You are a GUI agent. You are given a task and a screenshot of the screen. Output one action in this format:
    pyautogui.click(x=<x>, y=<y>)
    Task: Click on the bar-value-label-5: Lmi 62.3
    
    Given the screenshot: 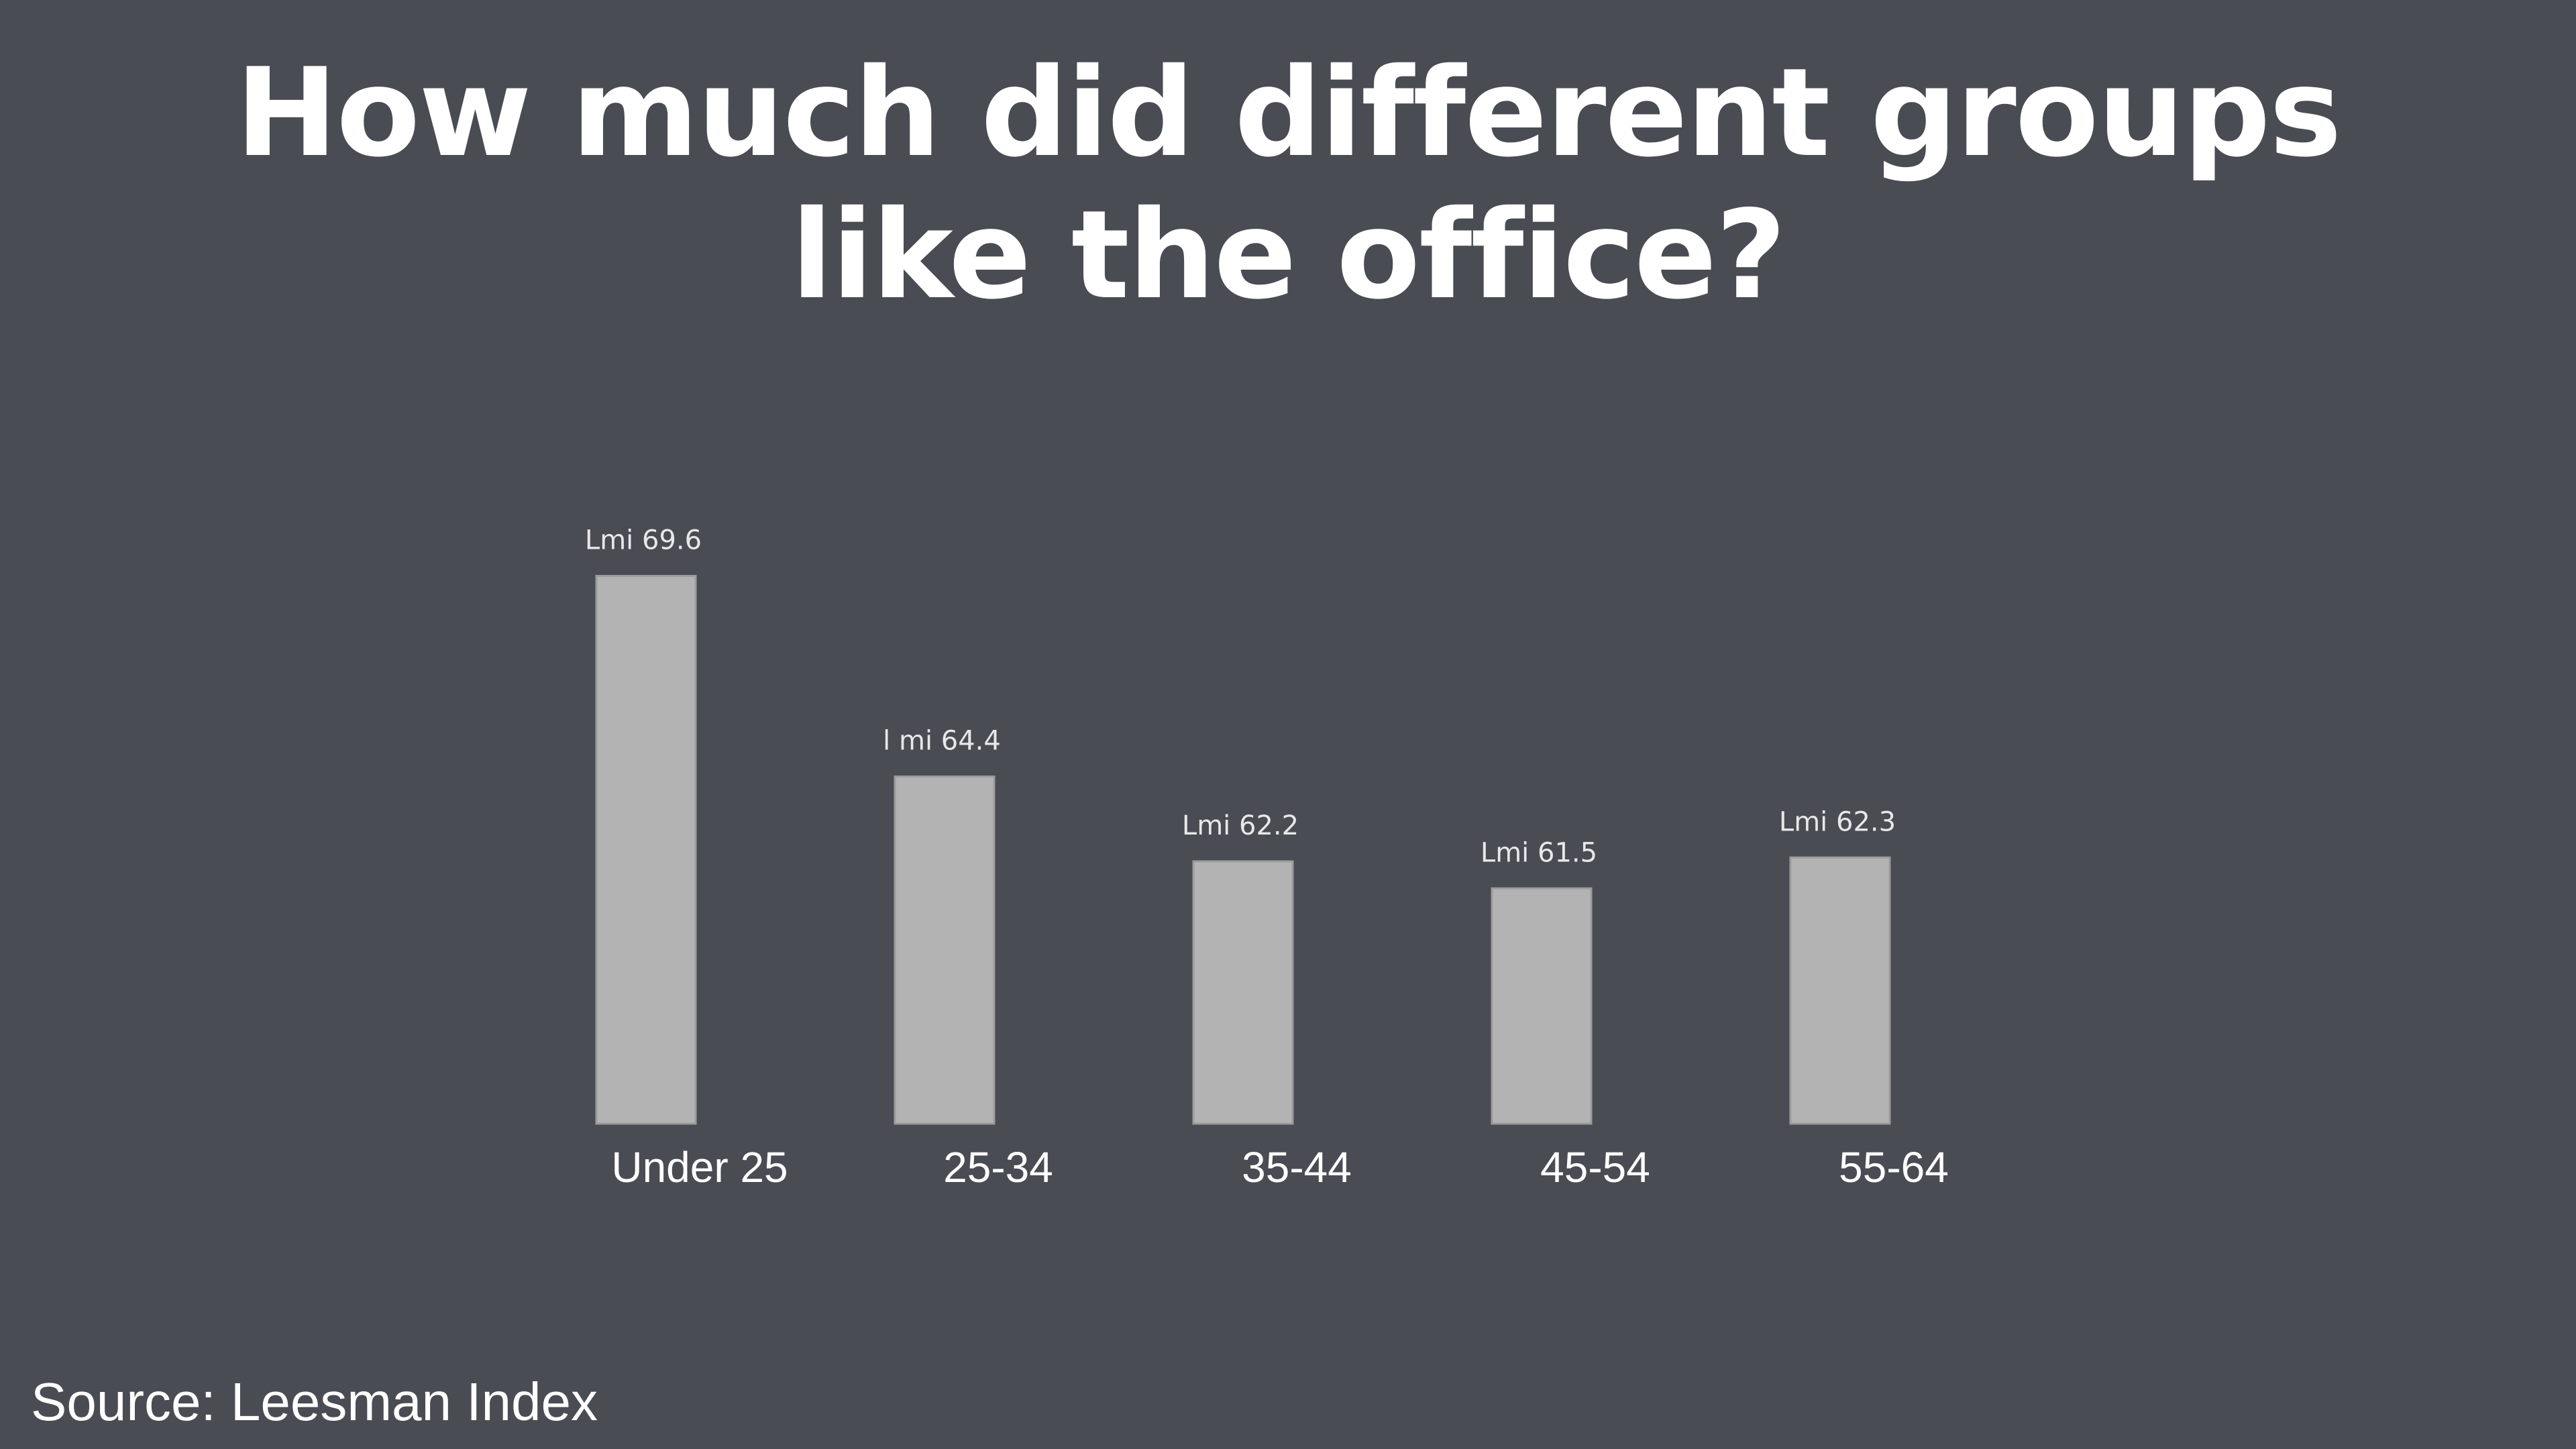 What is the action you would take?
    pyautogui.click(x=1837, y=821)
    